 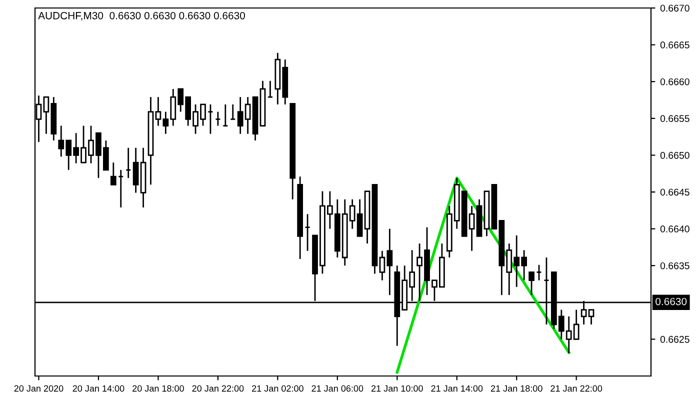 What do you see at coordinates (158, 388) in the screenshot?
I see `x-tick-label: 20 Jan 18:00` at bounding box center [158, 388].